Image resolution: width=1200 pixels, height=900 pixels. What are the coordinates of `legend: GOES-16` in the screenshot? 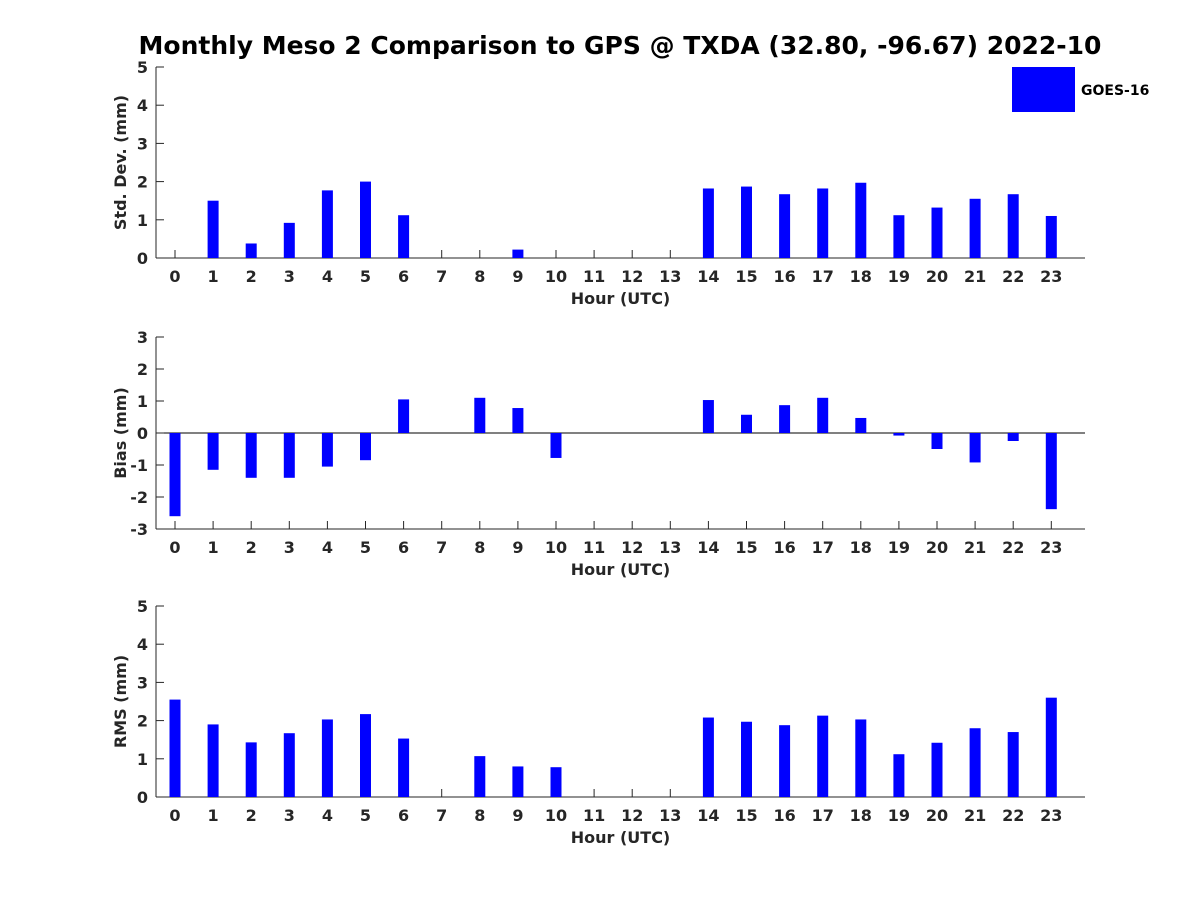 It's located at (1080, 89).